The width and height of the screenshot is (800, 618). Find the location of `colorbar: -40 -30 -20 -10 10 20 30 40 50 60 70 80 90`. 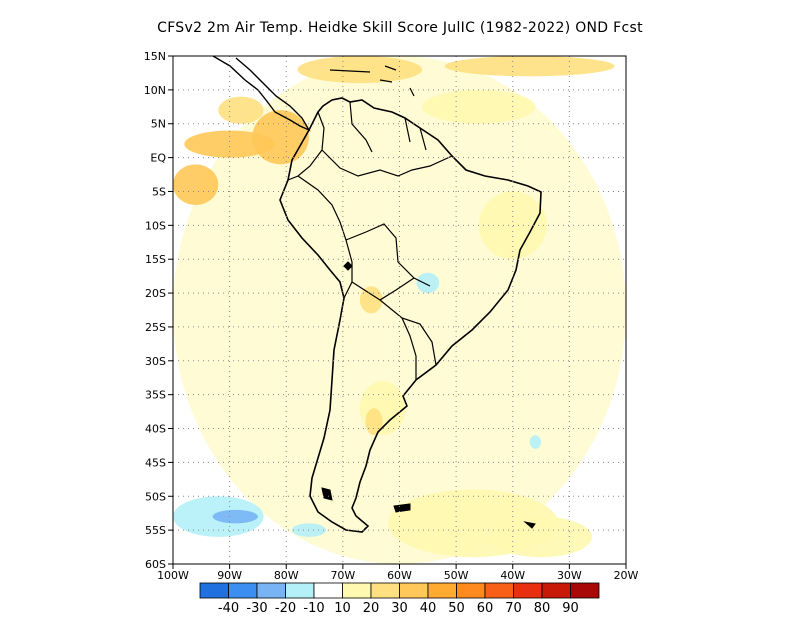

colorbar: -40 -30 -20 -10 10 20 30 40 50 60 70 80 90 is located at coordinates (399, 599).